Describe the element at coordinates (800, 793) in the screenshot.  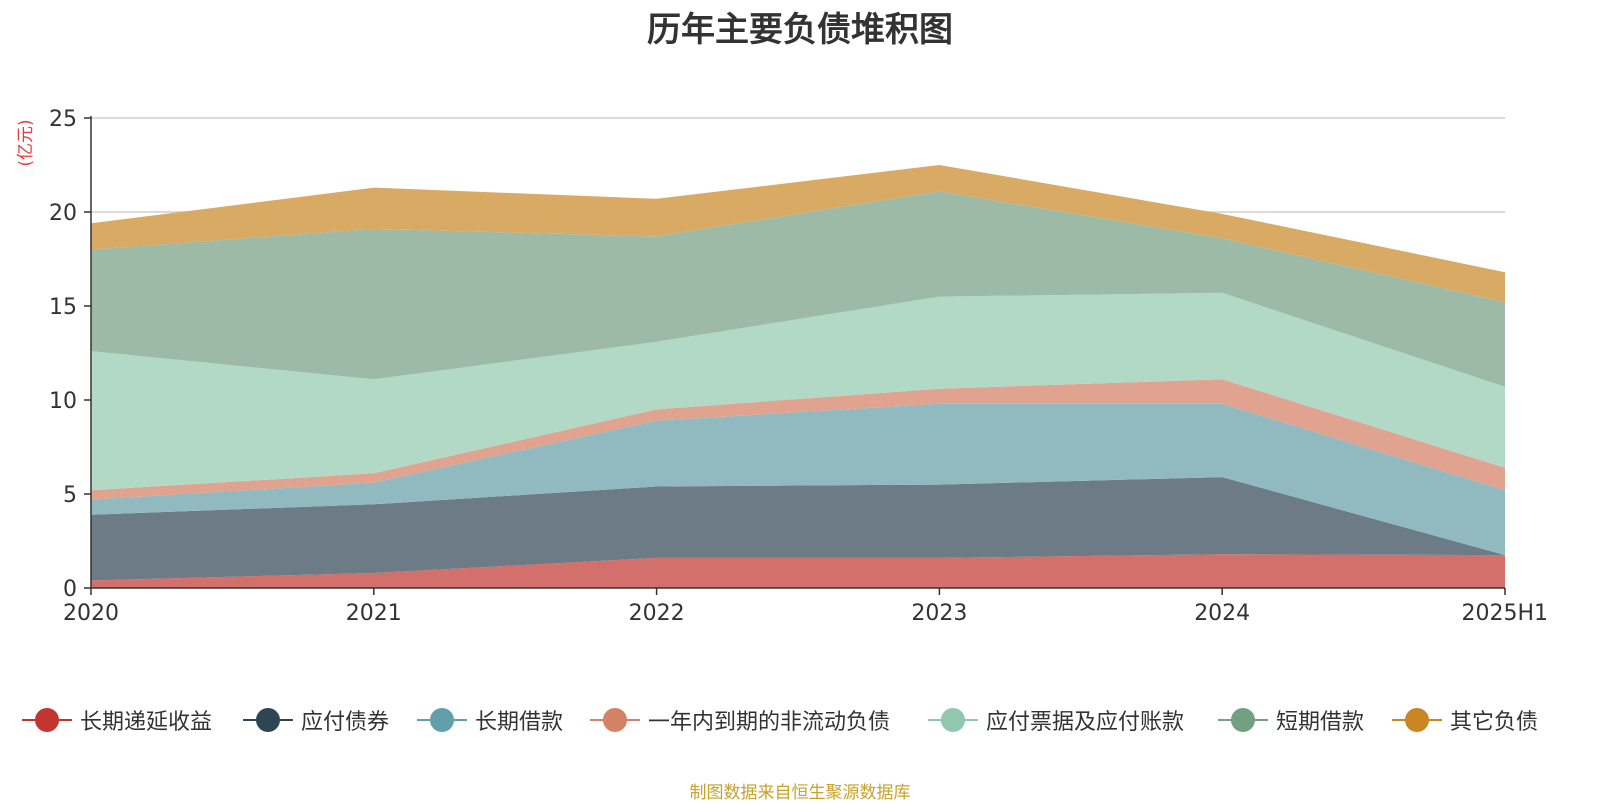
I see `data-source-note: 制图数据来自恒生聚源数据库` at that location.